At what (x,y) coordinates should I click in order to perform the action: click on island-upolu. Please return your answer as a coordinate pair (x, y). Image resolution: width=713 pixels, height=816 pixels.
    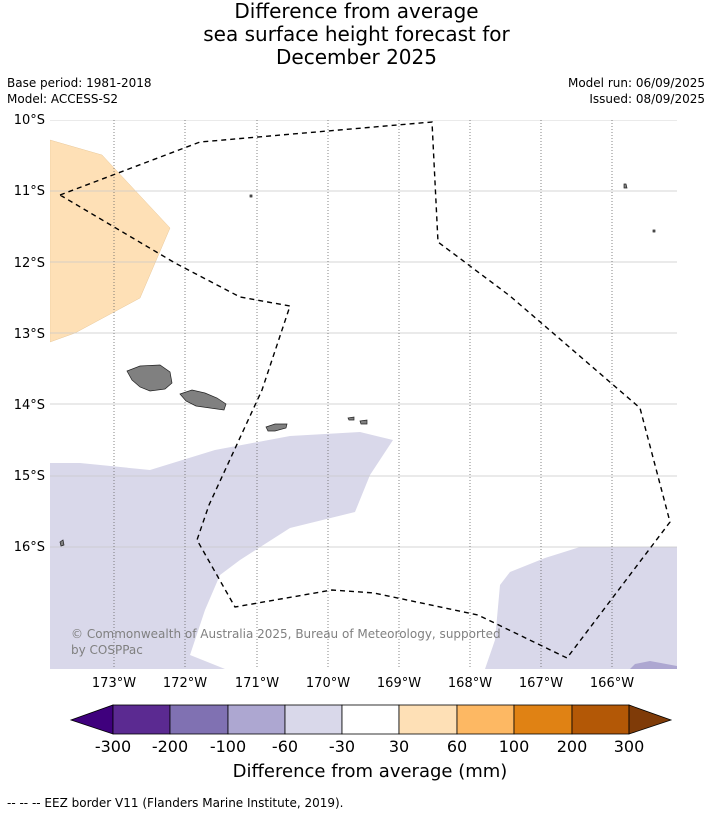
    Looking at the image, I should click on (203, 400).